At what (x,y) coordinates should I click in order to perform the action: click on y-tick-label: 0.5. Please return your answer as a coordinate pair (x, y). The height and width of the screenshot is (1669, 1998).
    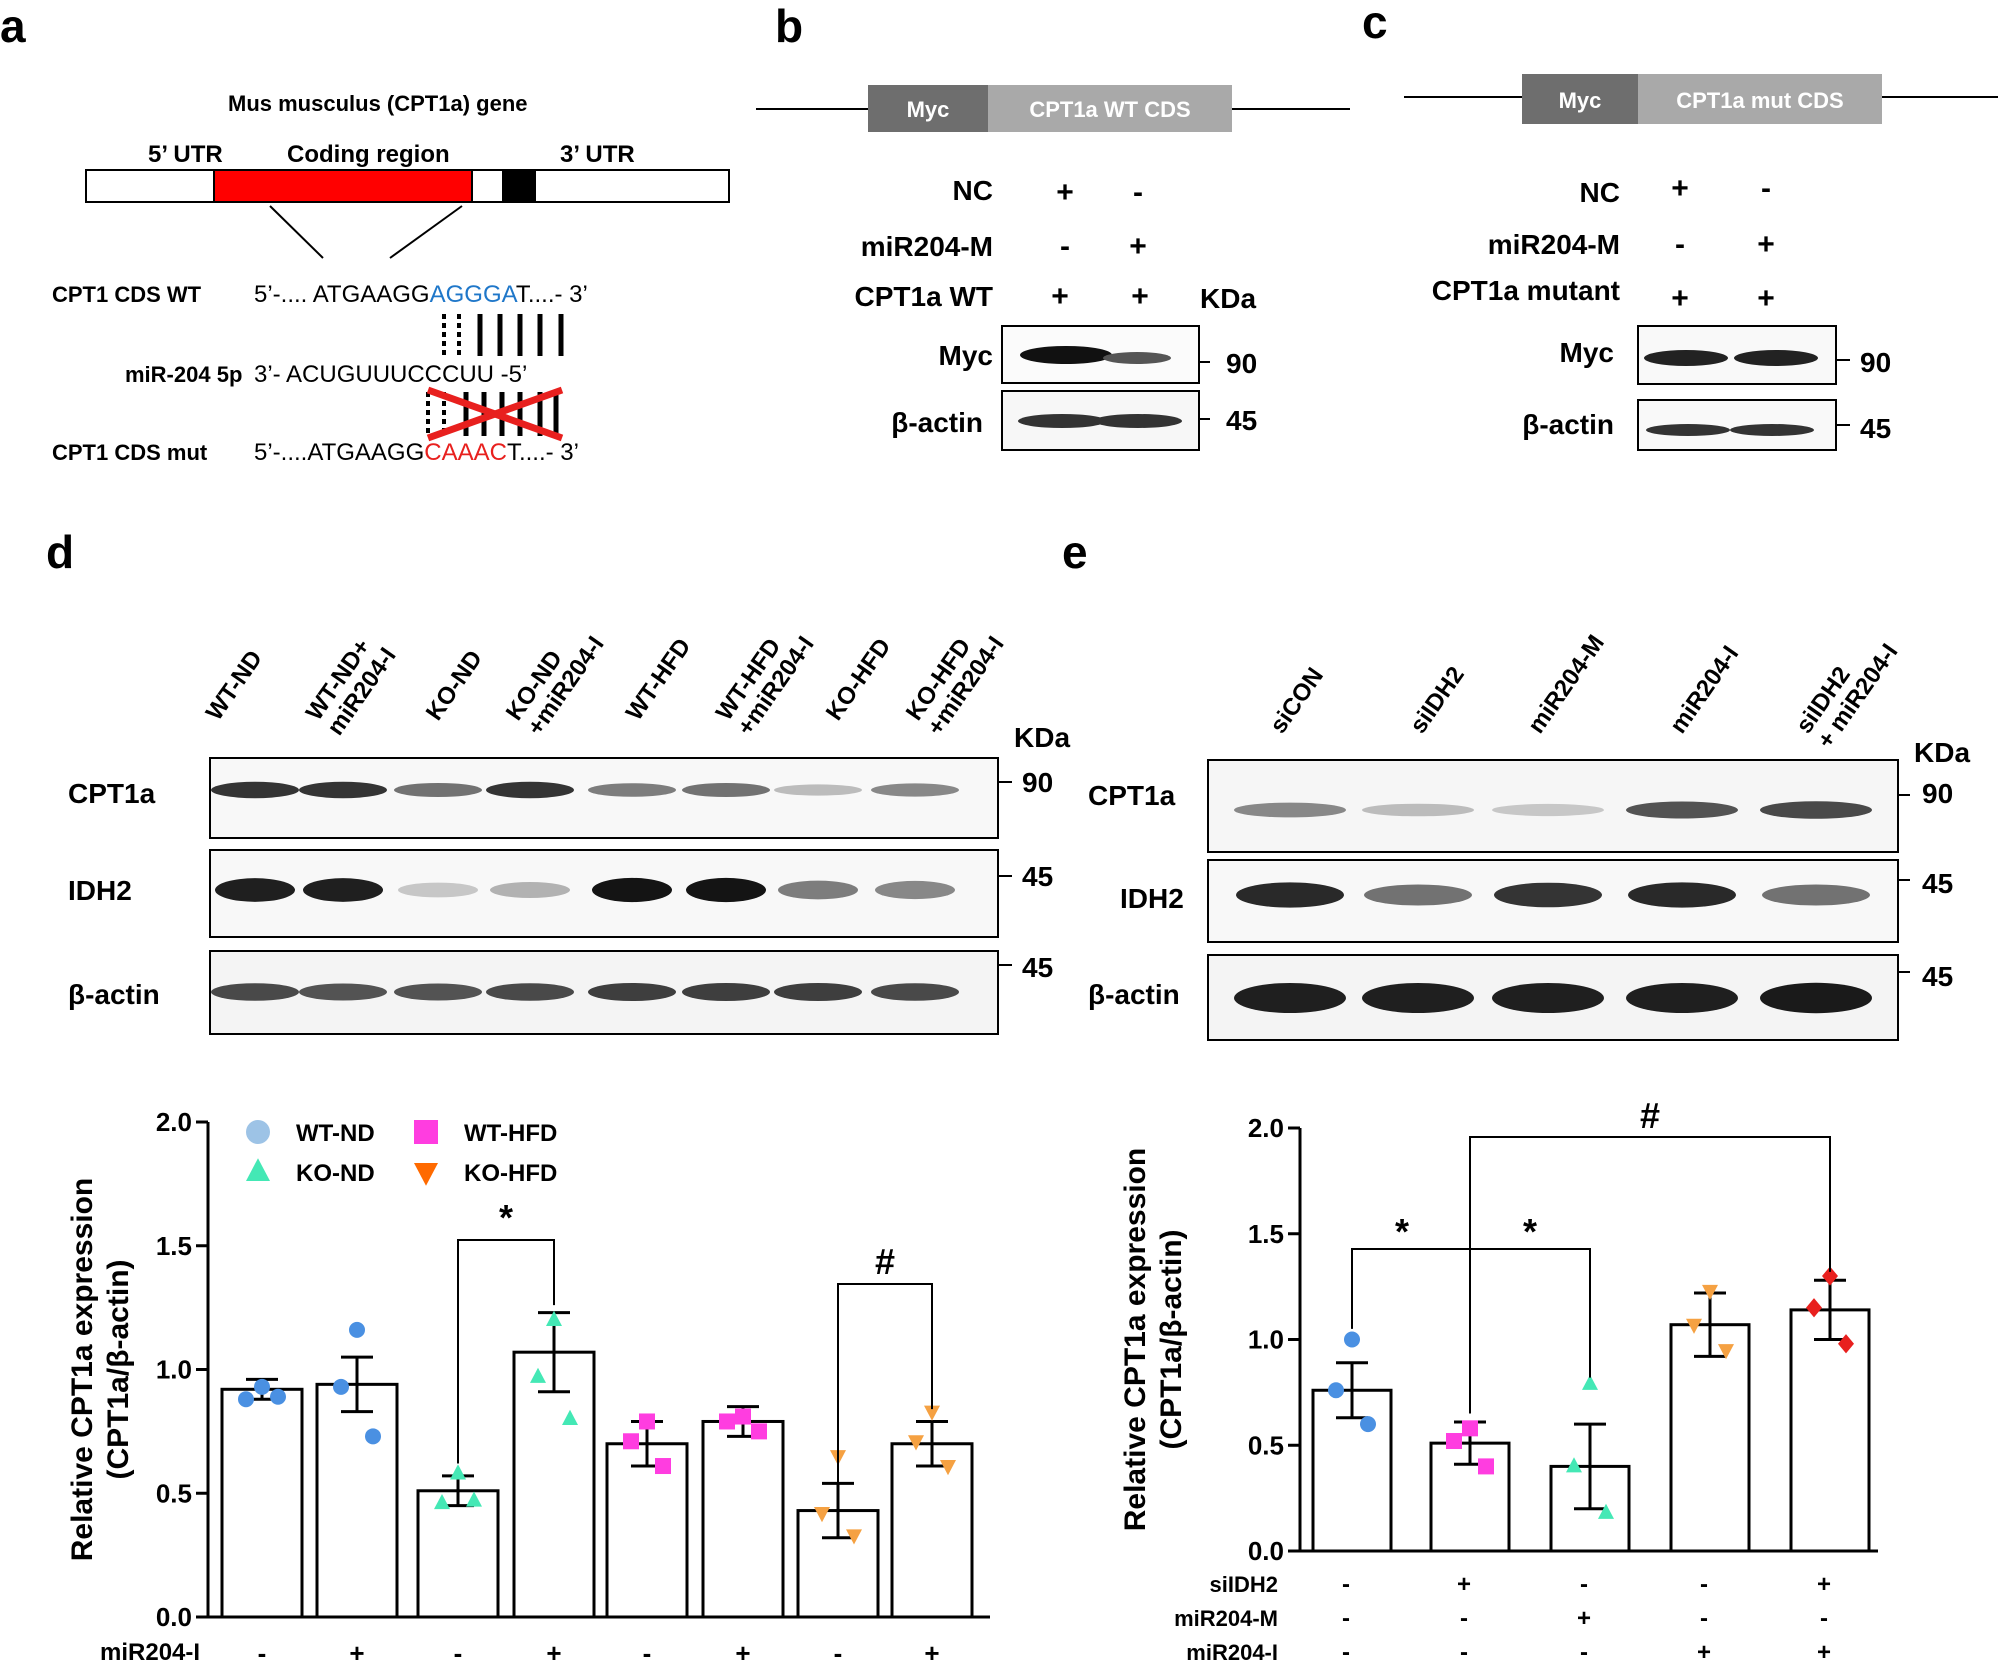
    Looking at the image, I should click on (1266, 1445).